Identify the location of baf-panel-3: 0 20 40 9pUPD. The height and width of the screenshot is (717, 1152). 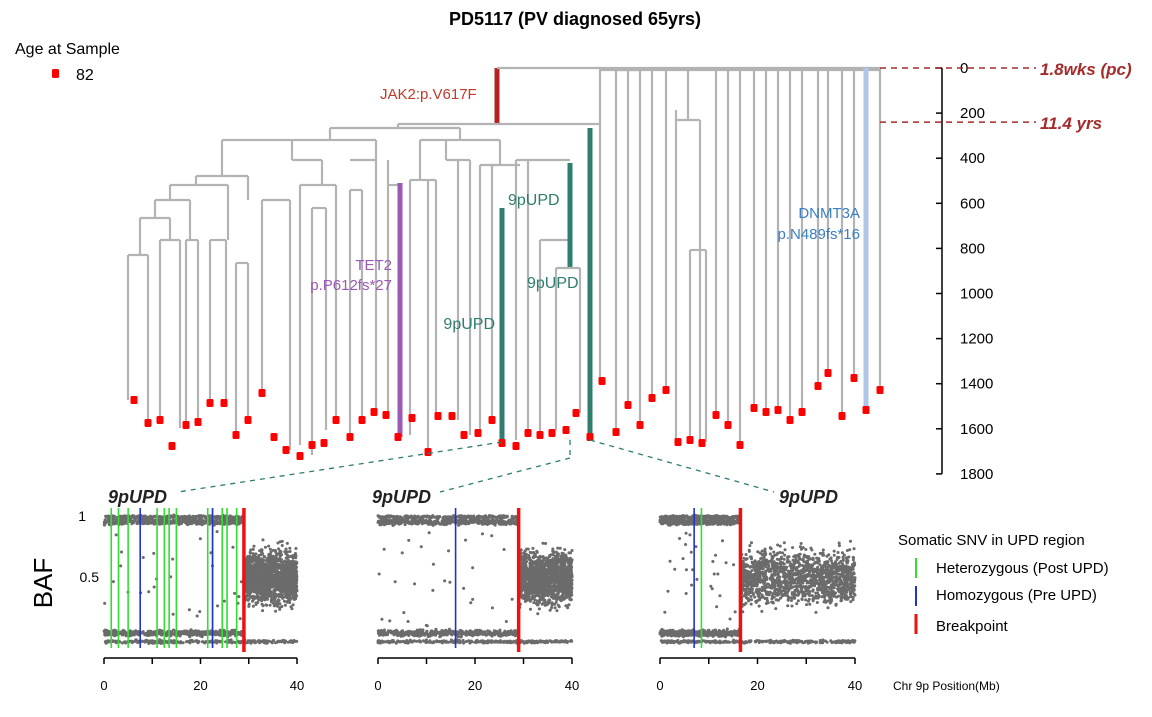
(759, 590).